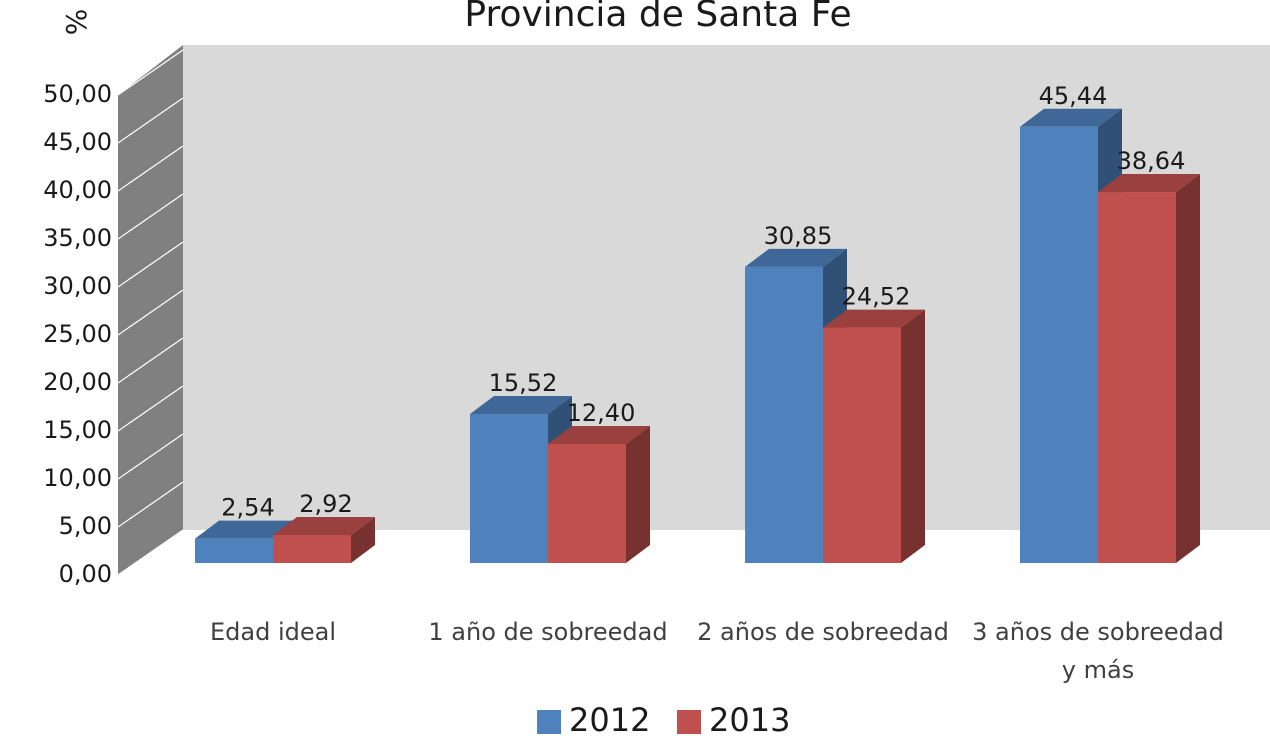 The height and width of the screenshot is (738, 1270). Describe the element at coordinates (272, 632) in the screenshot. I see `x-tick-label: Edad ideal` at that location.